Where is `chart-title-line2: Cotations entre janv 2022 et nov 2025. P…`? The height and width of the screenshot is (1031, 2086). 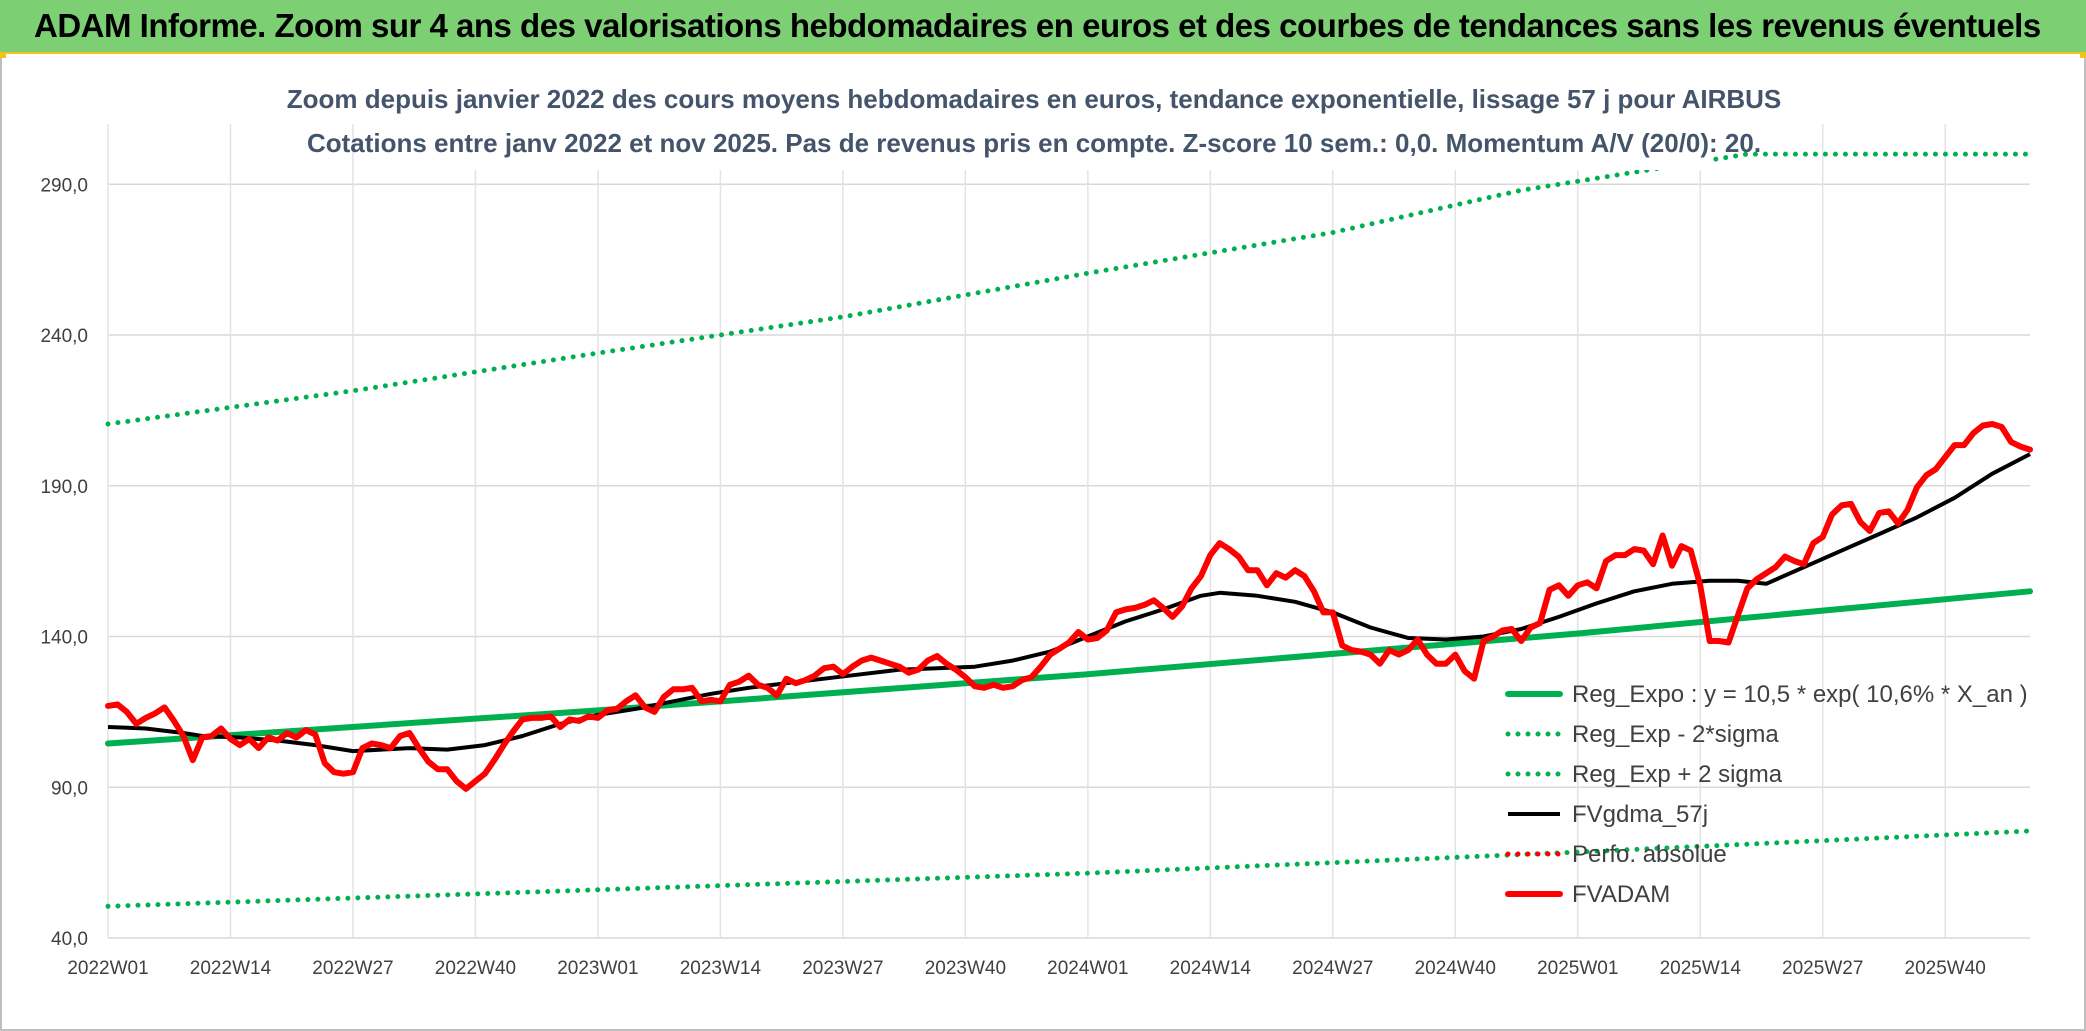 chart-title-line2: Cotations entre janv 2022 et nov 2025. P… is located at coordinates (1034, 143).